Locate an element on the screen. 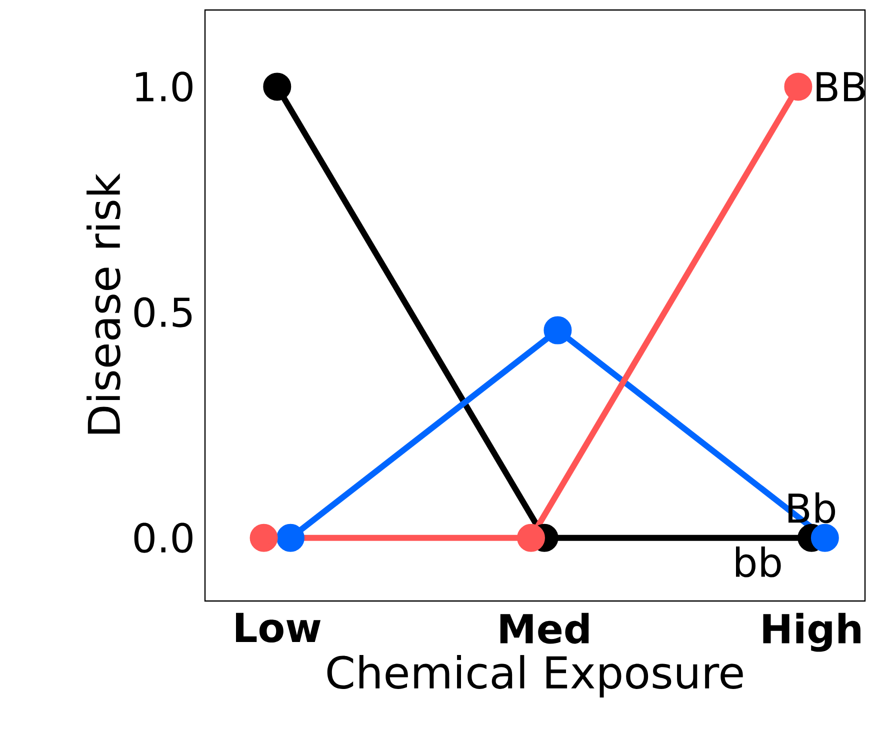 Image resolution: width=873 pixels, height=735 pixels. y-tick-label: 0.5 is located at coordinates (163, 312).